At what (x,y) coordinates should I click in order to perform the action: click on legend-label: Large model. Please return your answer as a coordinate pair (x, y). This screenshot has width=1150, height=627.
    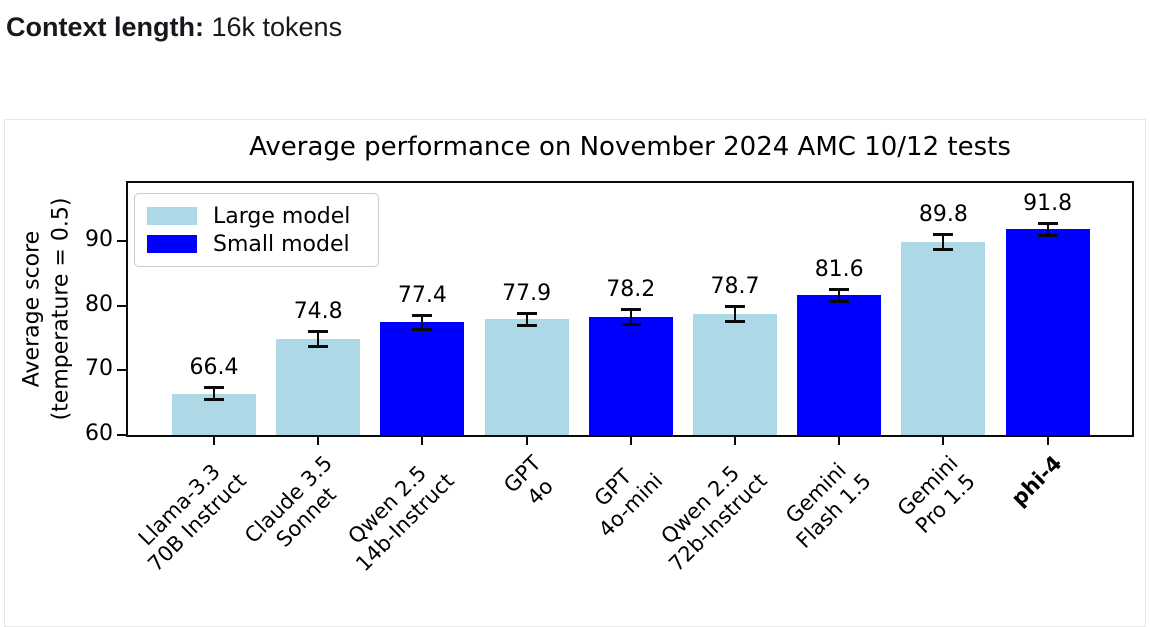
    Looking at the image, I should click on (282, 216).